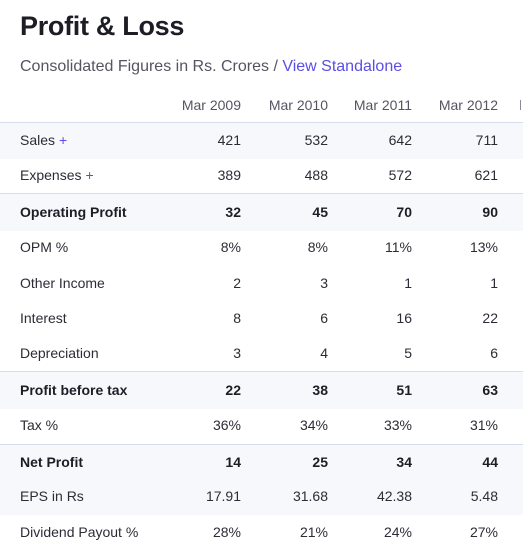 The image size is (523, 550). I want to click on table-cell: 27%, so click(483, 532).